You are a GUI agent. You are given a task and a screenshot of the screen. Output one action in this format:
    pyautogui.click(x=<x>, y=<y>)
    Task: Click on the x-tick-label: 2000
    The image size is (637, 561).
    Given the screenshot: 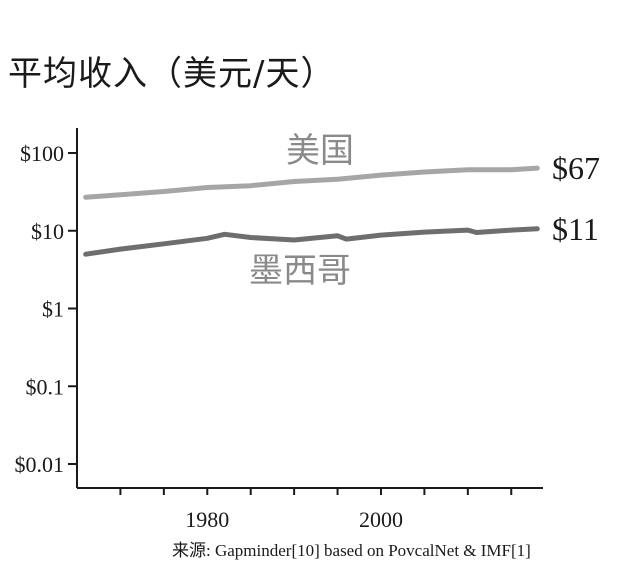 What is the action you would take?
    pyautogui.click(x=381, y=519)
    